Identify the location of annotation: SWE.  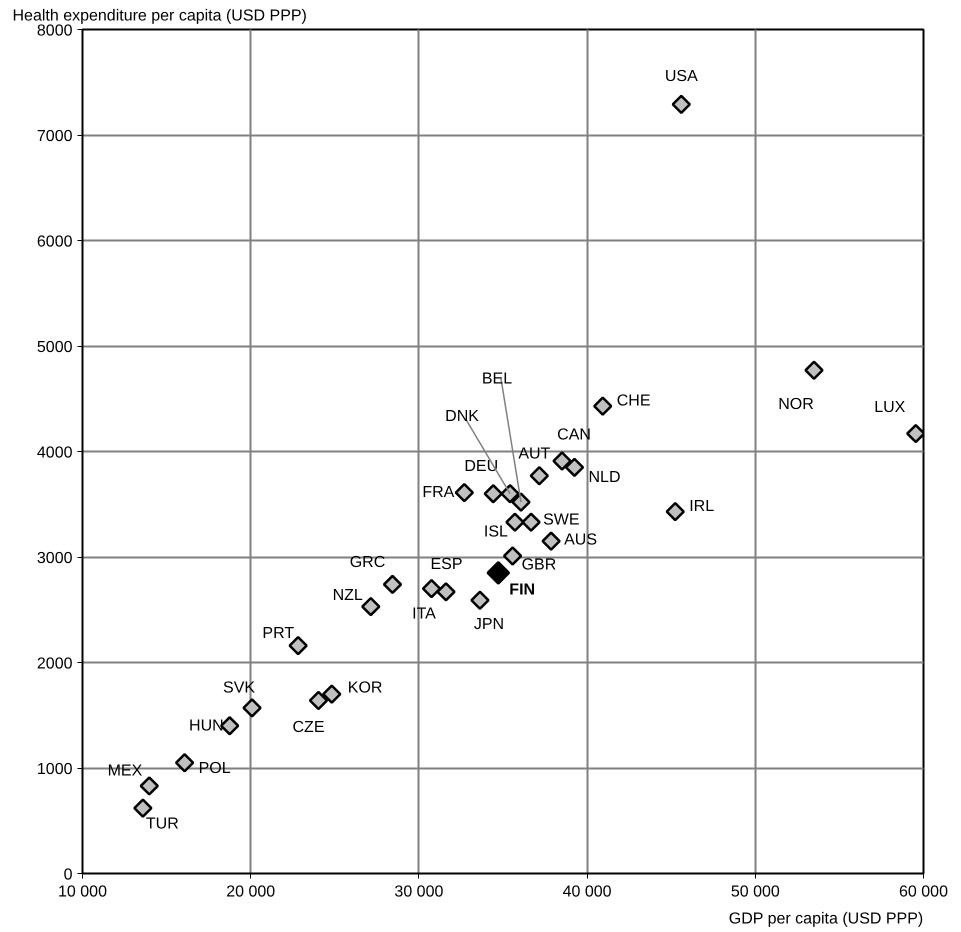
(561, 520).